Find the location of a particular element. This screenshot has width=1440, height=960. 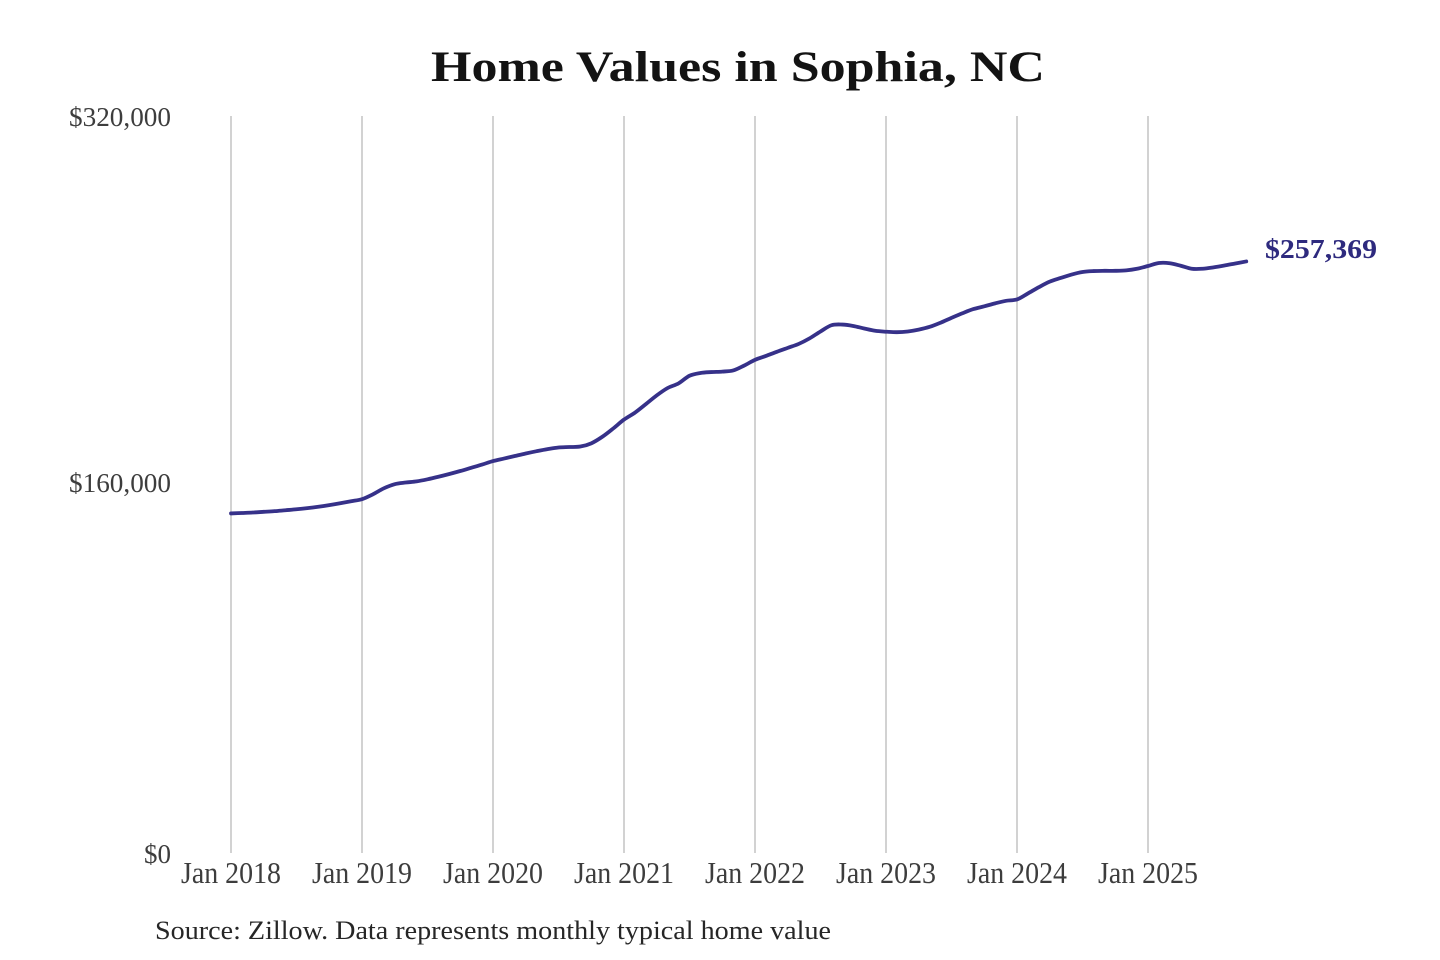

svg-text: Jan 2022 is located at coordinates (755, 872).